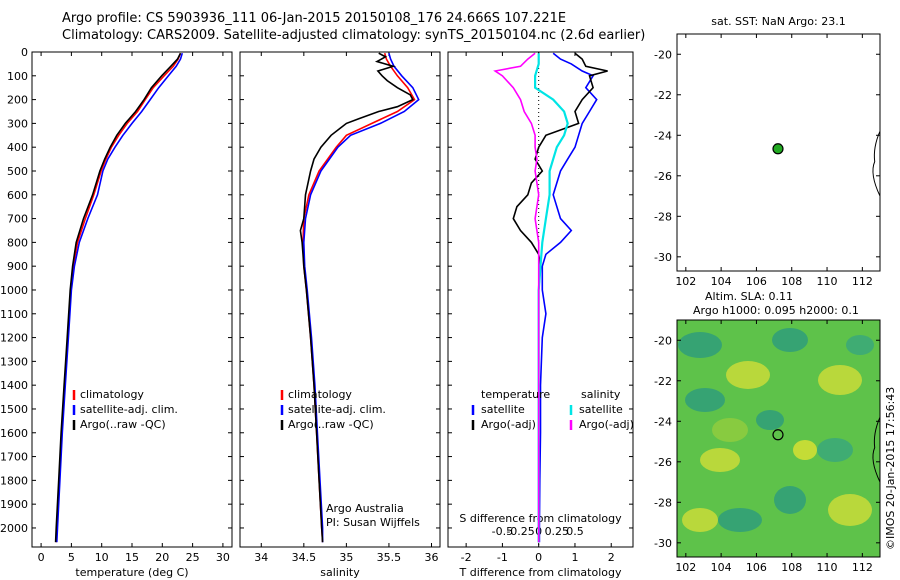 The width and height of the screenshot is (900, 580). What do you see at coordinates (304, 557) in the screenshot?
I see `x-tick-label: 34.5` at bounding box center [304, 557].